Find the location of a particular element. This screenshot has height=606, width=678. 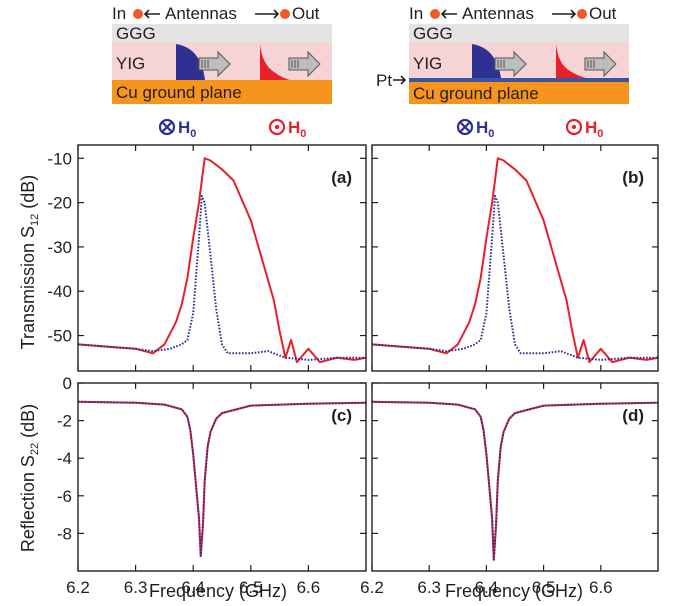

pt-layer is located at coordinates (519, 80).